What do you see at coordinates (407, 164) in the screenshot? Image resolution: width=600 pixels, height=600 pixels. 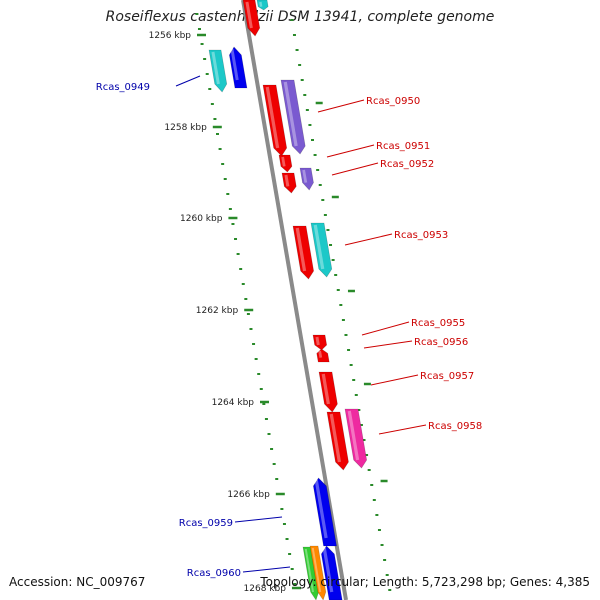 I see `gene-label-rcas-0952: Rcas_0952` at bounding box center [407, 164].